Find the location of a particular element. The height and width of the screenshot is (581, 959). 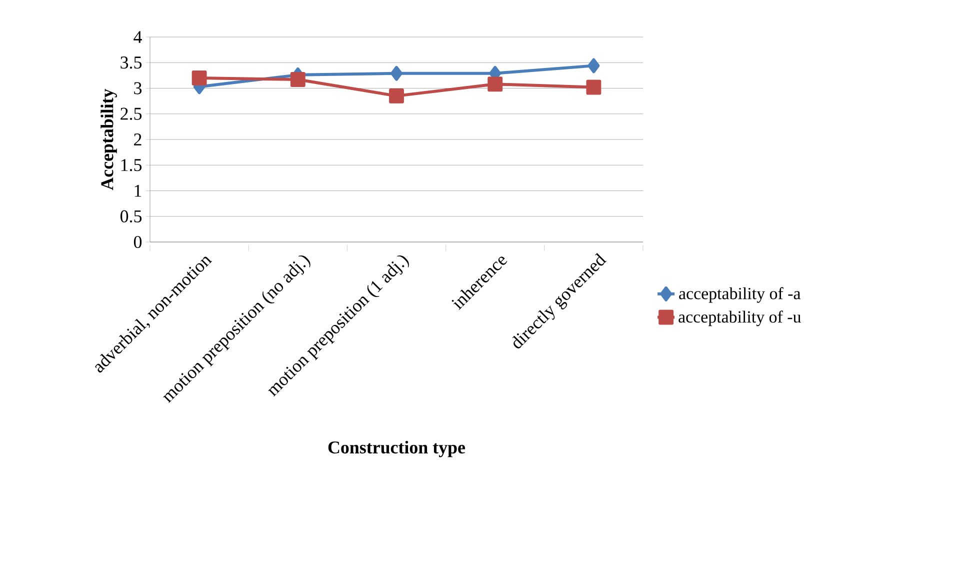

y-tick-label: 1 is located at coordinates (138, 190).